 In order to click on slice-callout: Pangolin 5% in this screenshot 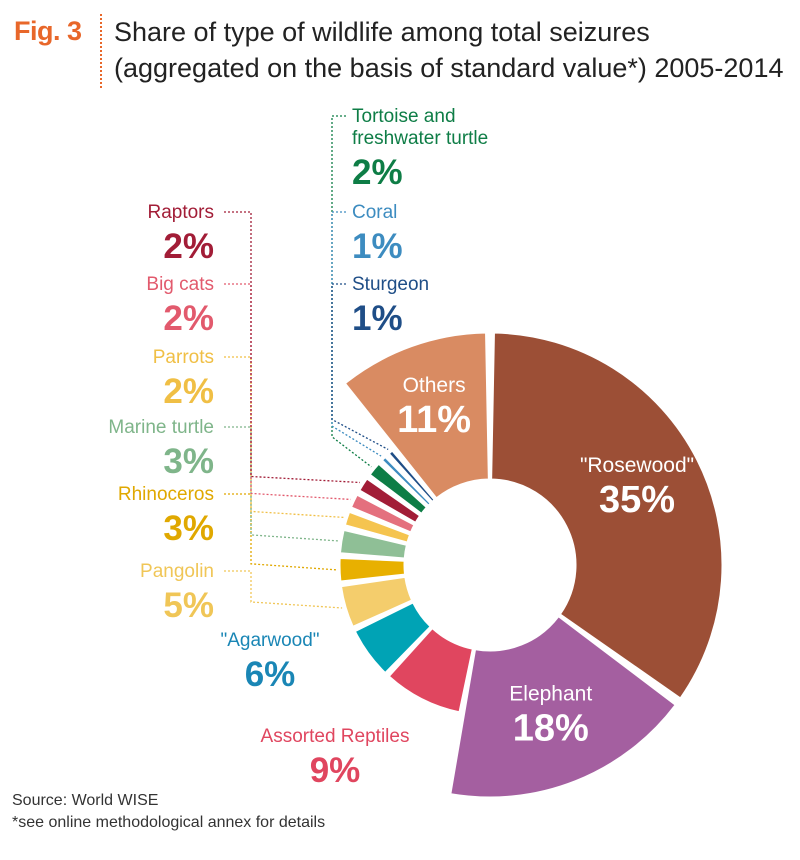, I will do `click(241, 593)`.